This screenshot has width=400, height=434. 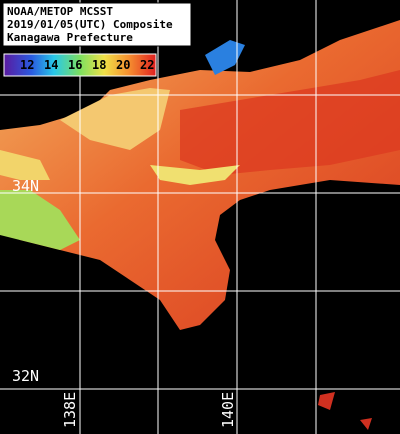 I want to click on lat-label: 32N, so click(x=25, y=376).